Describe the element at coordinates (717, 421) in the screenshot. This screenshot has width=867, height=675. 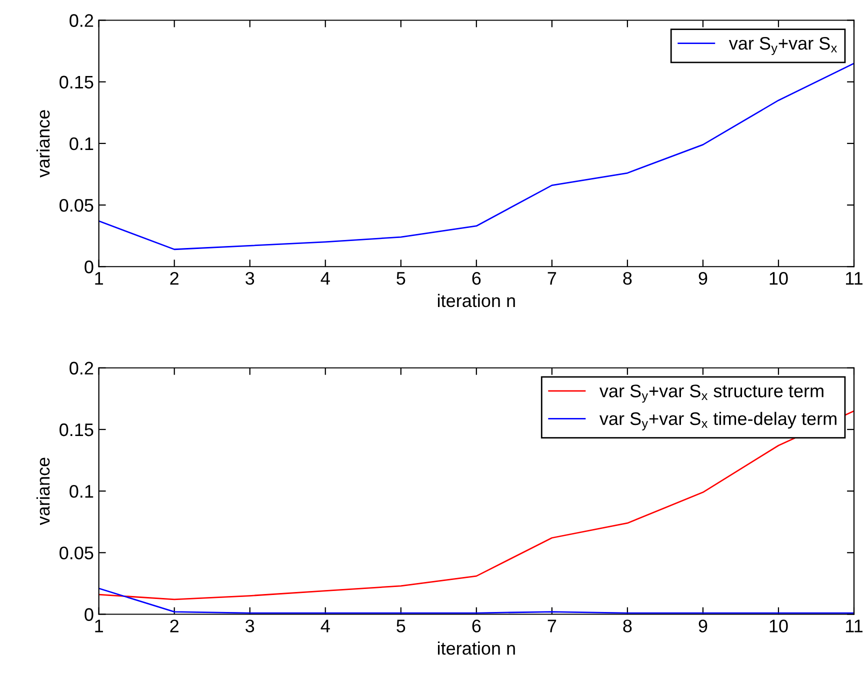
I see `legend-label: var S$_{y}$+var S$_{x}$ time-delay term` at that location.